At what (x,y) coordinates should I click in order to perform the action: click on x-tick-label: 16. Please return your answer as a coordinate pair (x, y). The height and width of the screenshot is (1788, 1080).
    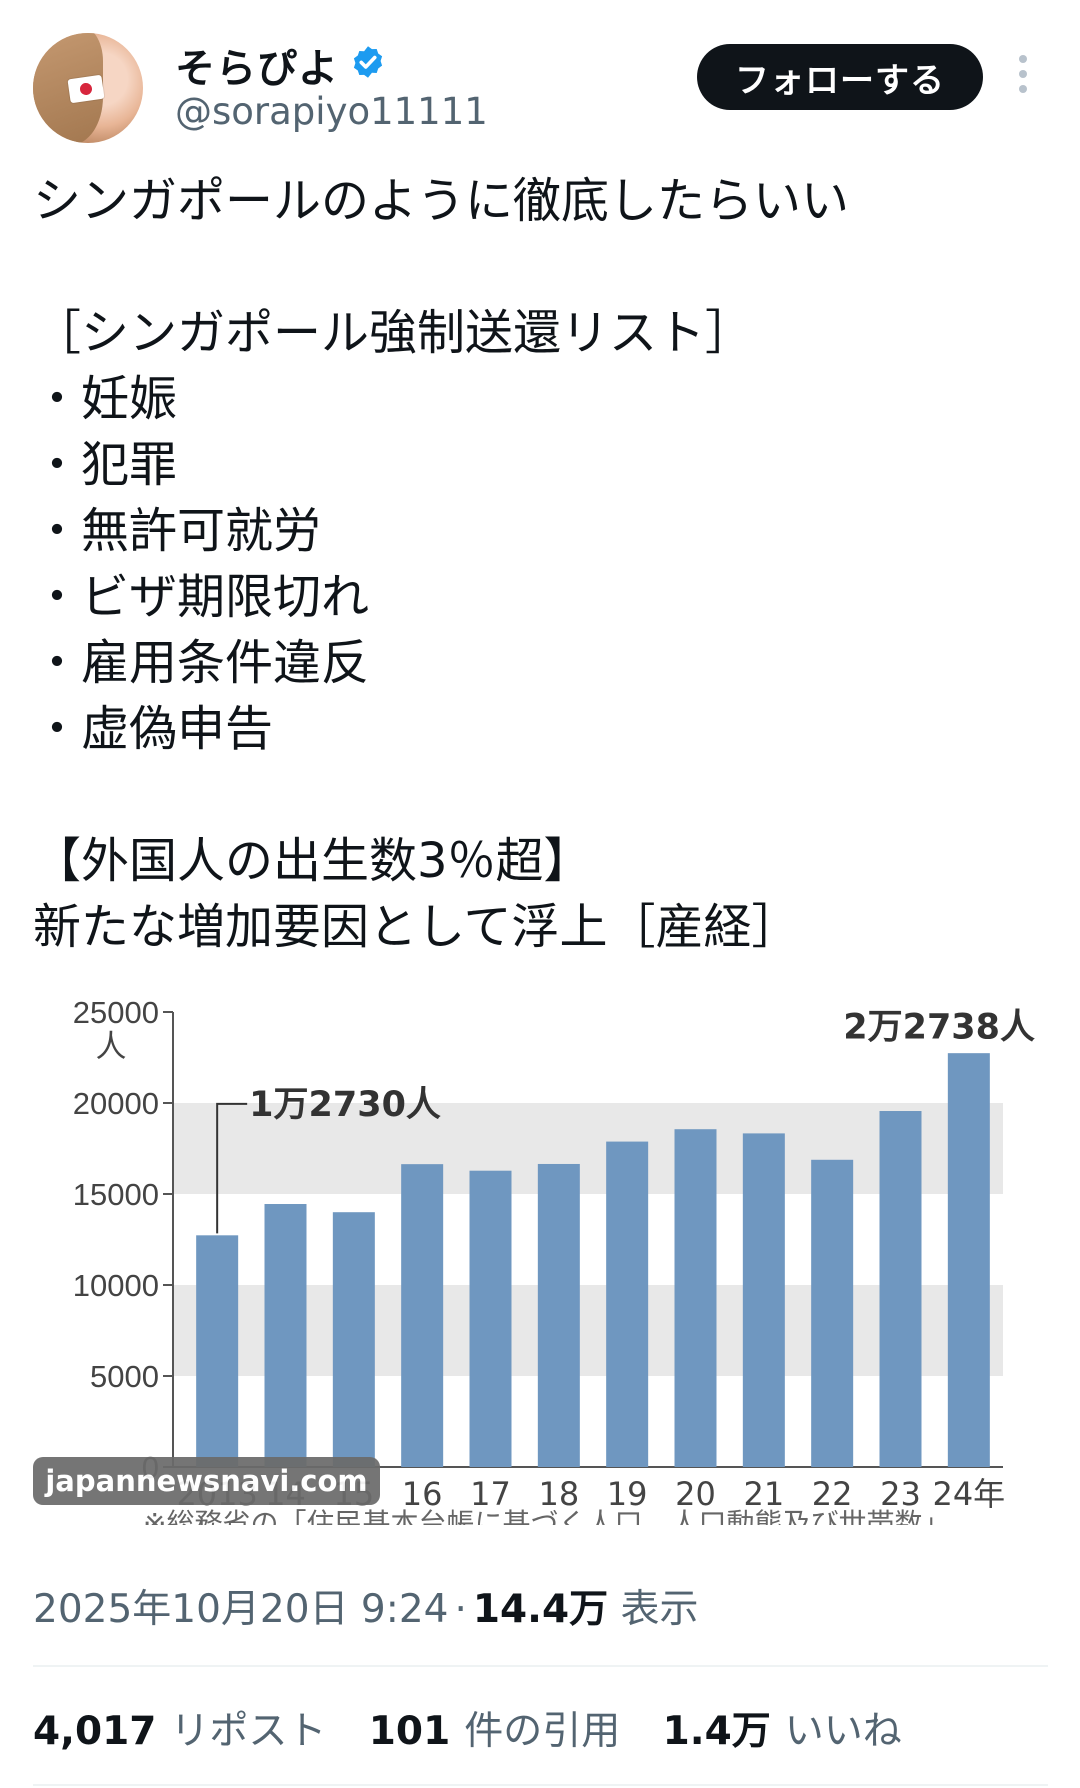
    Looking at the image, I should click on (422, 1494).